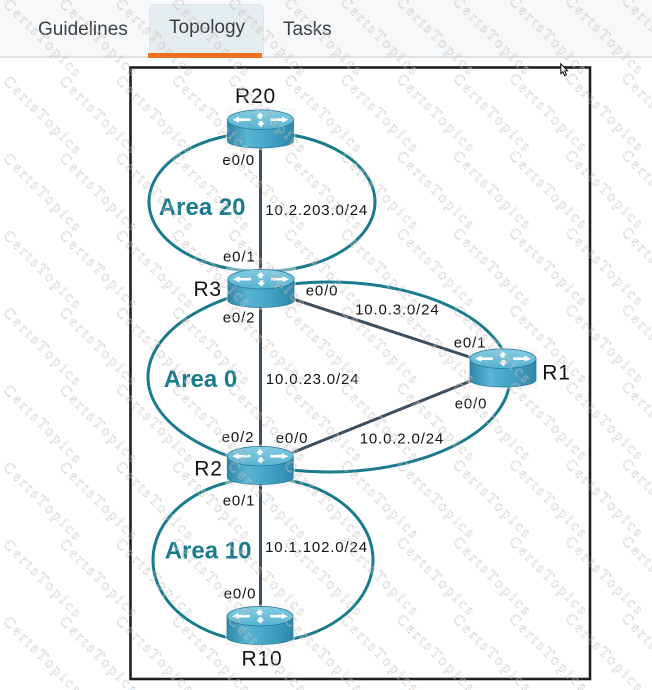 The height and width of the screenshot is (690, 652). I want to click on svg-text: R10, so click(262, 659).